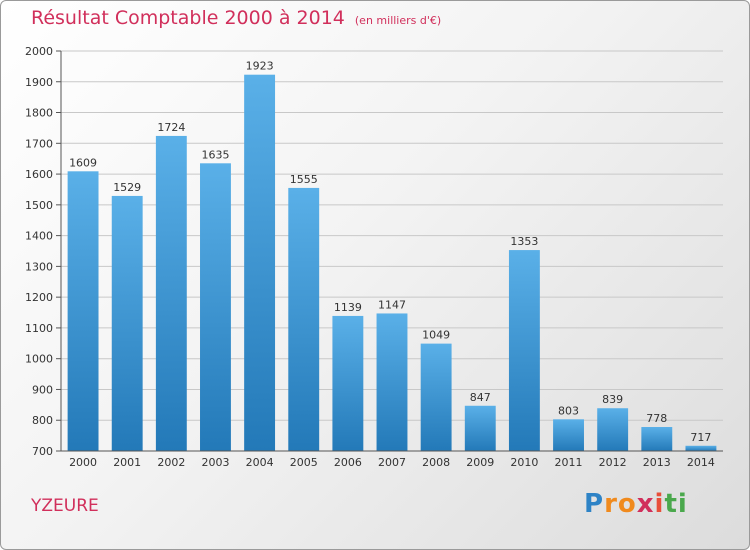 The width and height of the screenshot is (750, 550). I want to click on bar-2013, so click(657, 439).